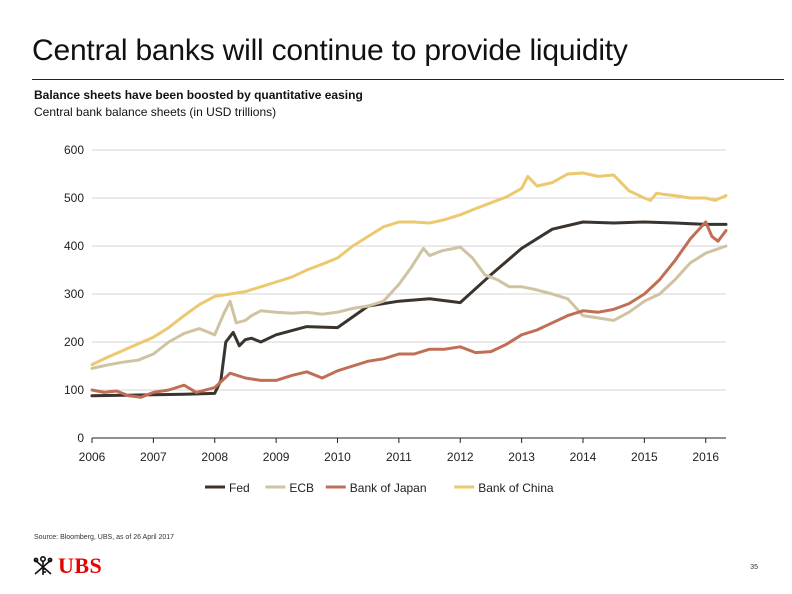  What do you see at coordinates (301, 488) in the screenshot?
I see `legend-label-ecb: ECB` at bounding box center [301, 488].